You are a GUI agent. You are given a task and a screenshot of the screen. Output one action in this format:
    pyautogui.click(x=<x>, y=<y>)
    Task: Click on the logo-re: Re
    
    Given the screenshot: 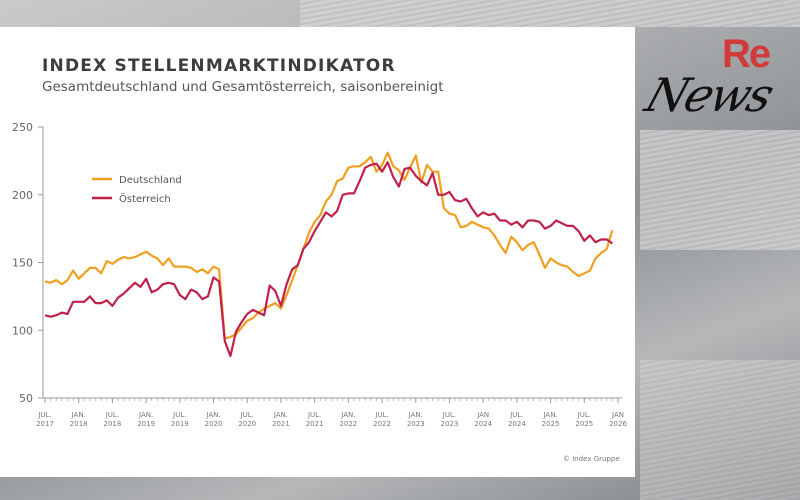 What is the action you would take?
    pyautogui.click(x=746, y=54)
    